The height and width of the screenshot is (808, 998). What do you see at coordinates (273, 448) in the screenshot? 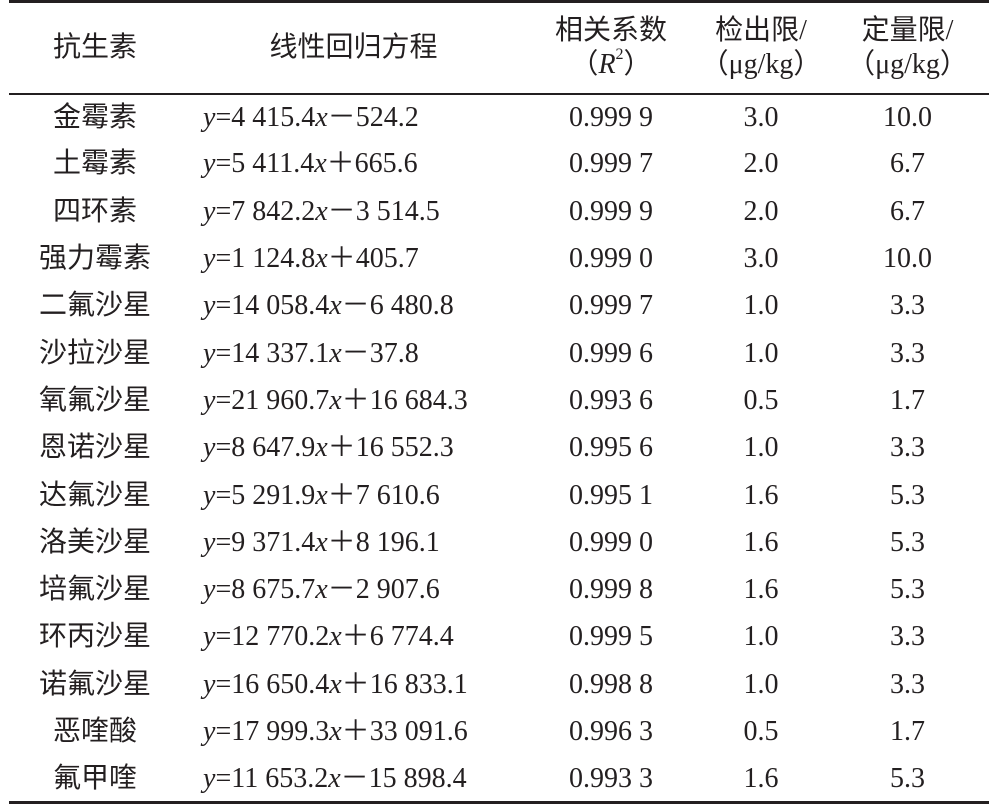
I see `eq-slope: 8 647.9` at bounding box center [273, 448].